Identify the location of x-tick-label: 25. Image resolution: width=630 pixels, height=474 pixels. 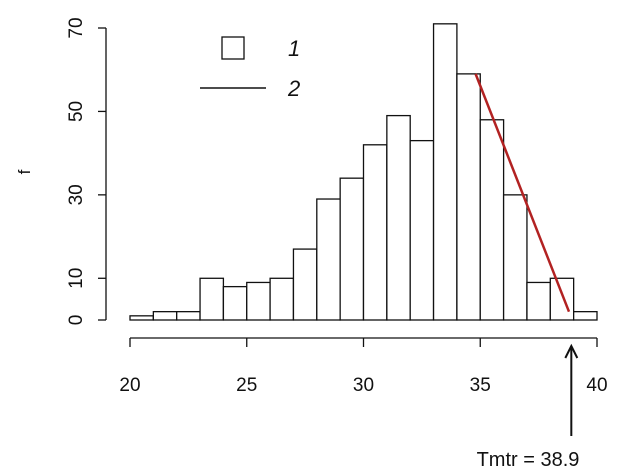
(246, 385).